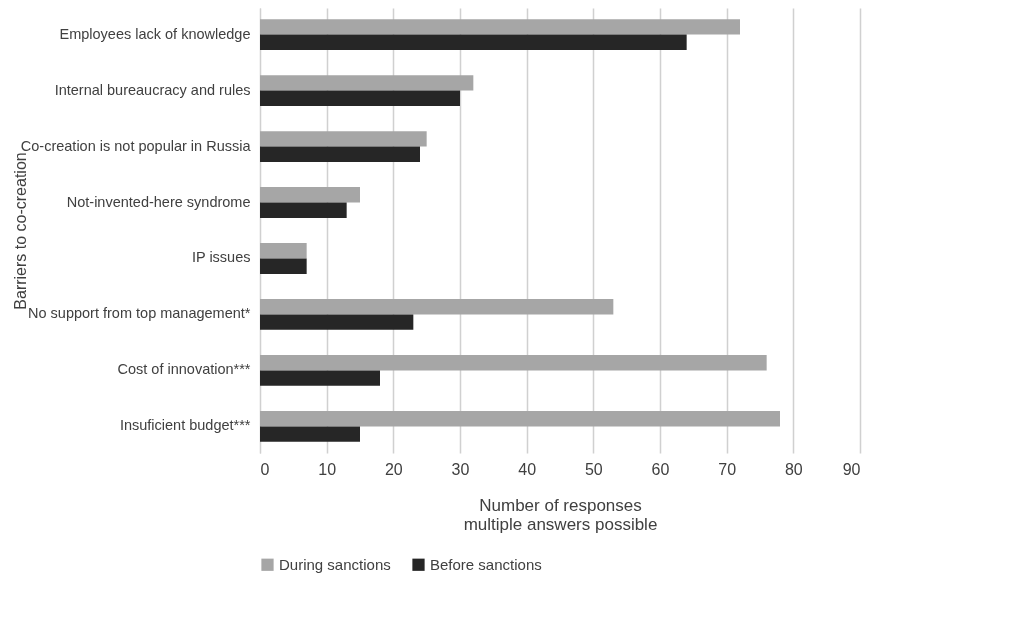 This screenshot has height=623, width=1013. I want to click on y-tick-label: No support from top management*, so click(139, 313).